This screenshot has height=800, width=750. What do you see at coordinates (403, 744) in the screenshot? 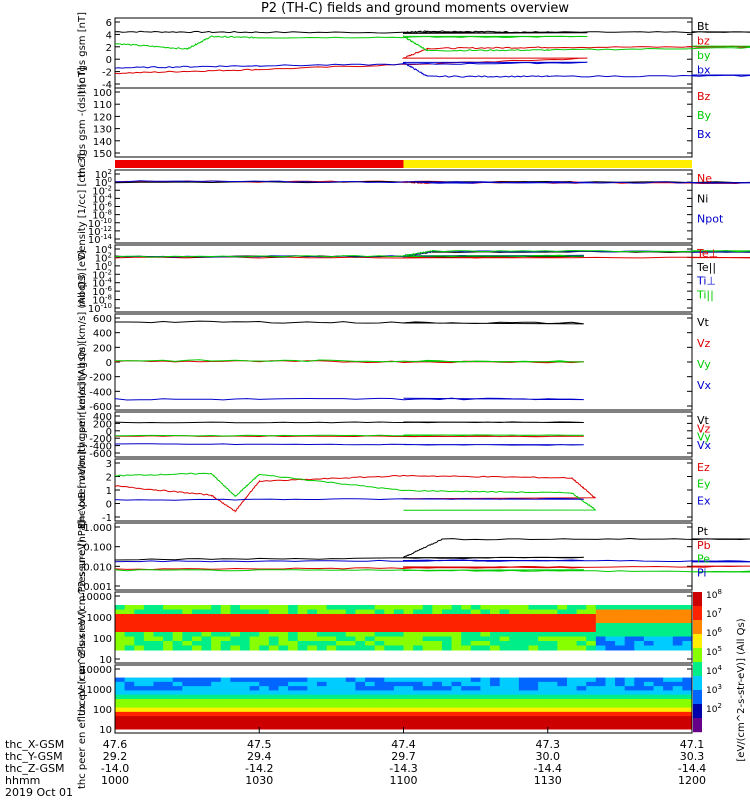
I see `orbit-value: 47.4` at bounding box center [403, 744].